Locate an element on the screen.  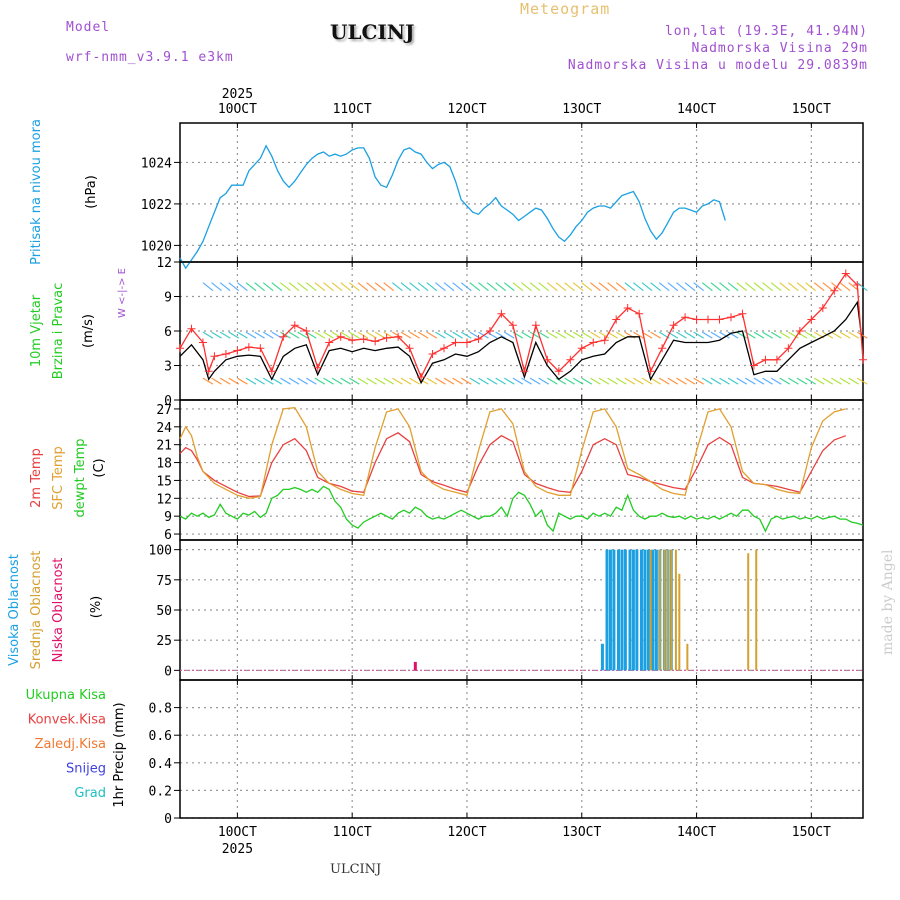
precip-ytick-label-1: 0.2 is located at coordinates (160, 791).